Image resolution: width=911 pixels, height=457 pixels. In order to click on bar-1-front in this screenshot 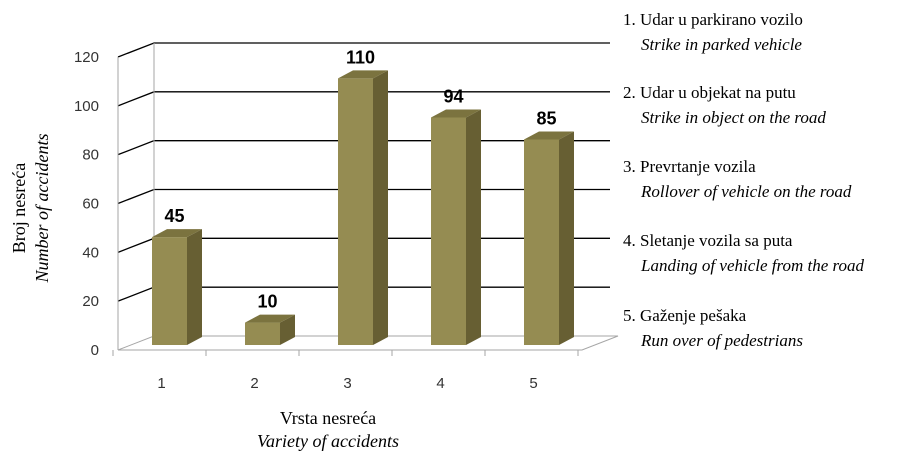, I will do `click(169, 291)`.